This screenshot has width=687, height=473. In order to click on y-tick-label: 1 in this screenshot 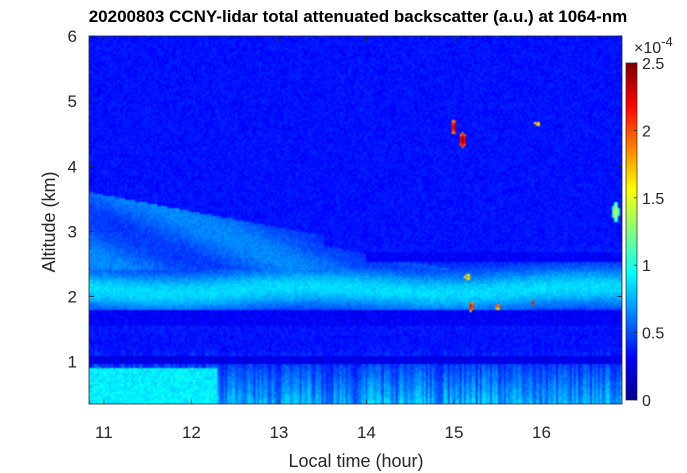, I will do `click(72, 362)`.